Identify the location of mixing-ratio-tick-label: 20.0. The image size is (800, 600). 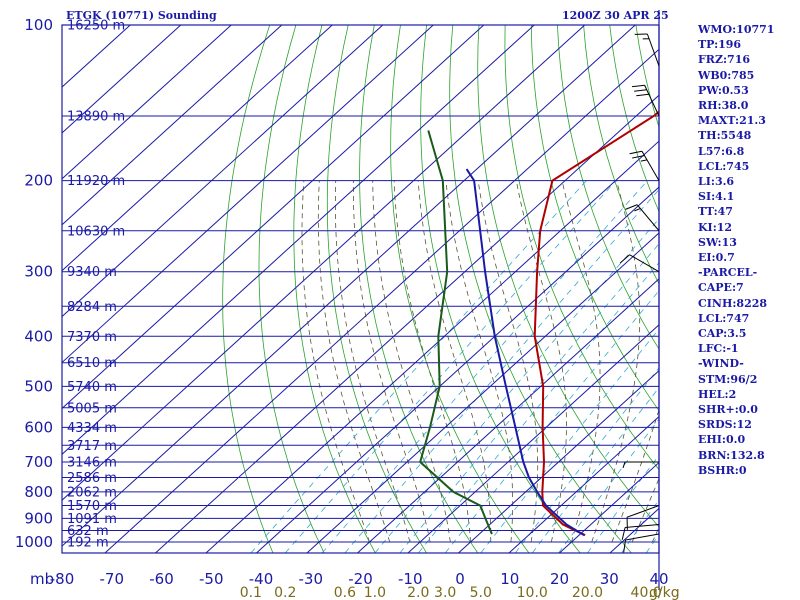
(587, 592).